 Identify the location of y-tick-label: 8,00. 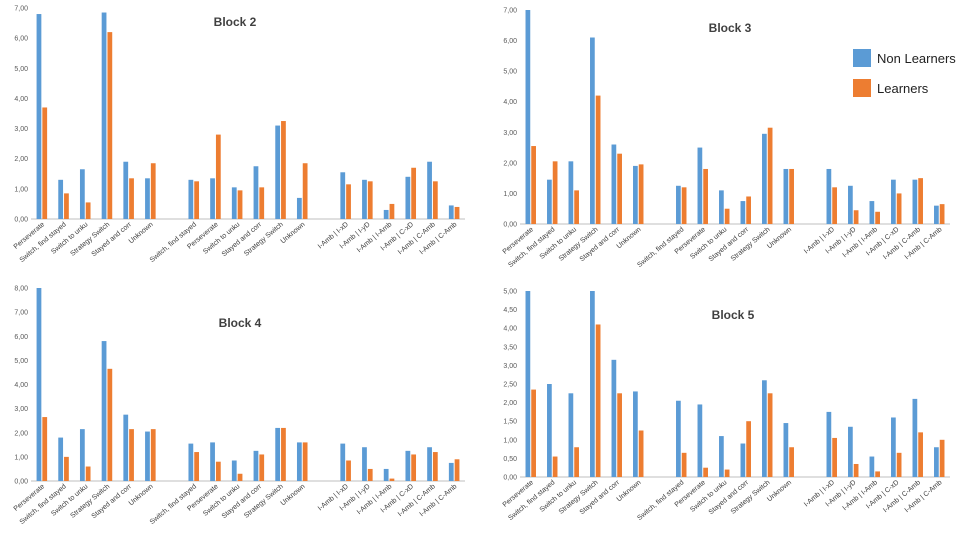
(21, 289).